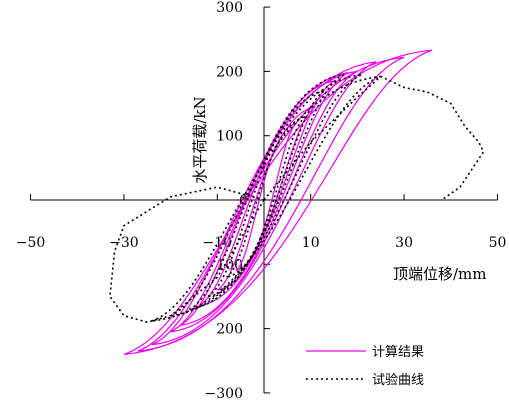 The height and width of the screenshot is (414, 509). What do you see at coordinates (440, 274) in the screenshot?
I see `x-axis-label: 顶端位移/mm` at bounding box center [440, 274].